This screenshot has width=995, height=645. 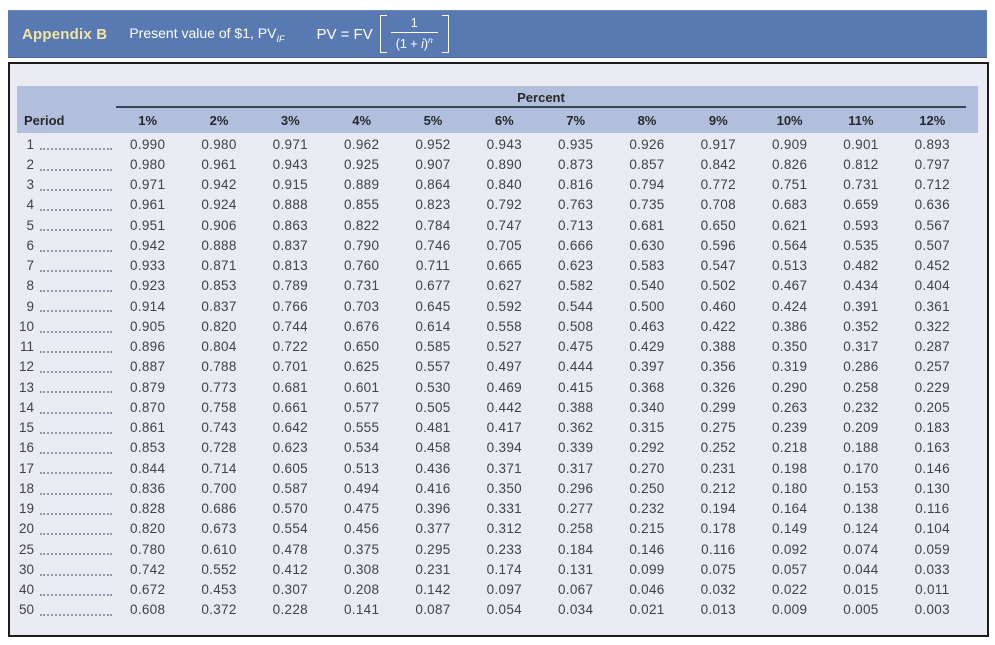 What do you see at coordinates (718, 185) in the screenshot?
I see `pv-factor-cell: 0.772` at bounding box center [718, 185].